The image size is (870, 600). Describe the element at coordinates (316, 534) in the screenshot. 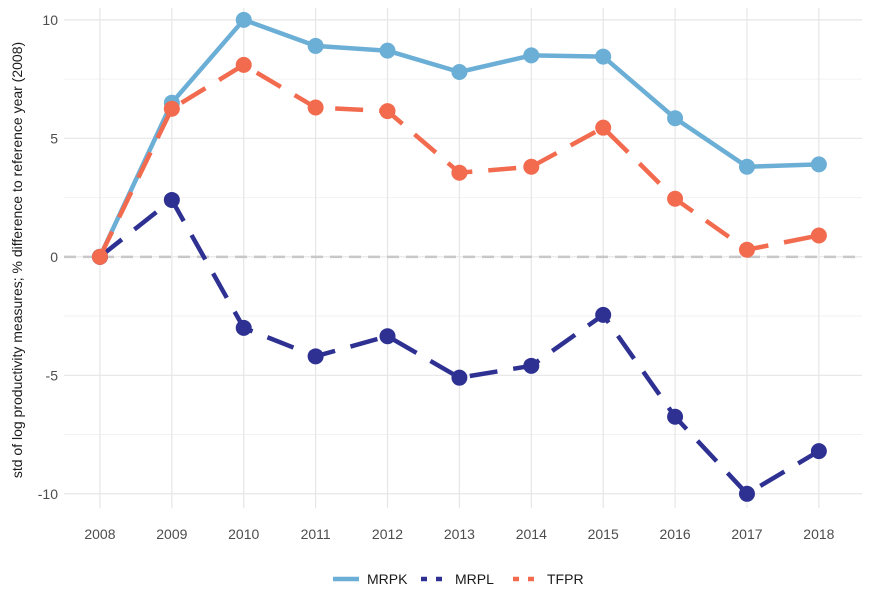

I see `x-tick-label: 2011` at that location.